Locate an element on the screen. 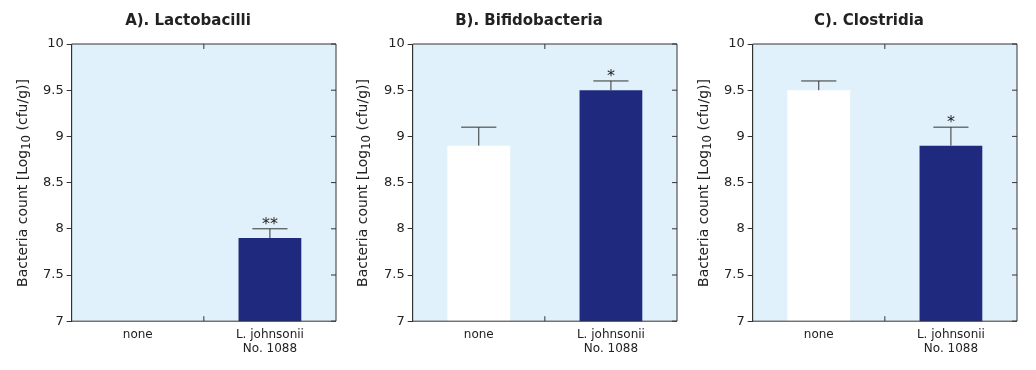 The height and width of the screenshot is (370, 1036). annotation: ** is located at coordinates (269, 223).